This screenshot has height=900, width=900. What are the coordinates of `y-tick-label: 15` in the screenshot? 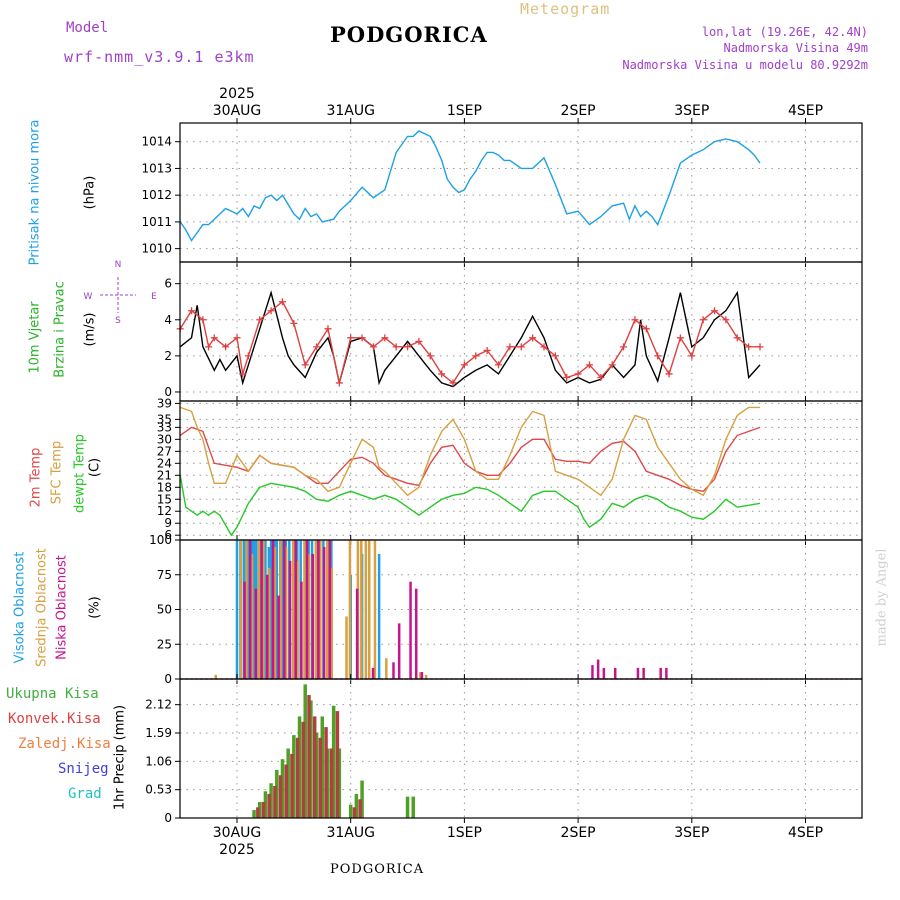 It's located at (164, 499).